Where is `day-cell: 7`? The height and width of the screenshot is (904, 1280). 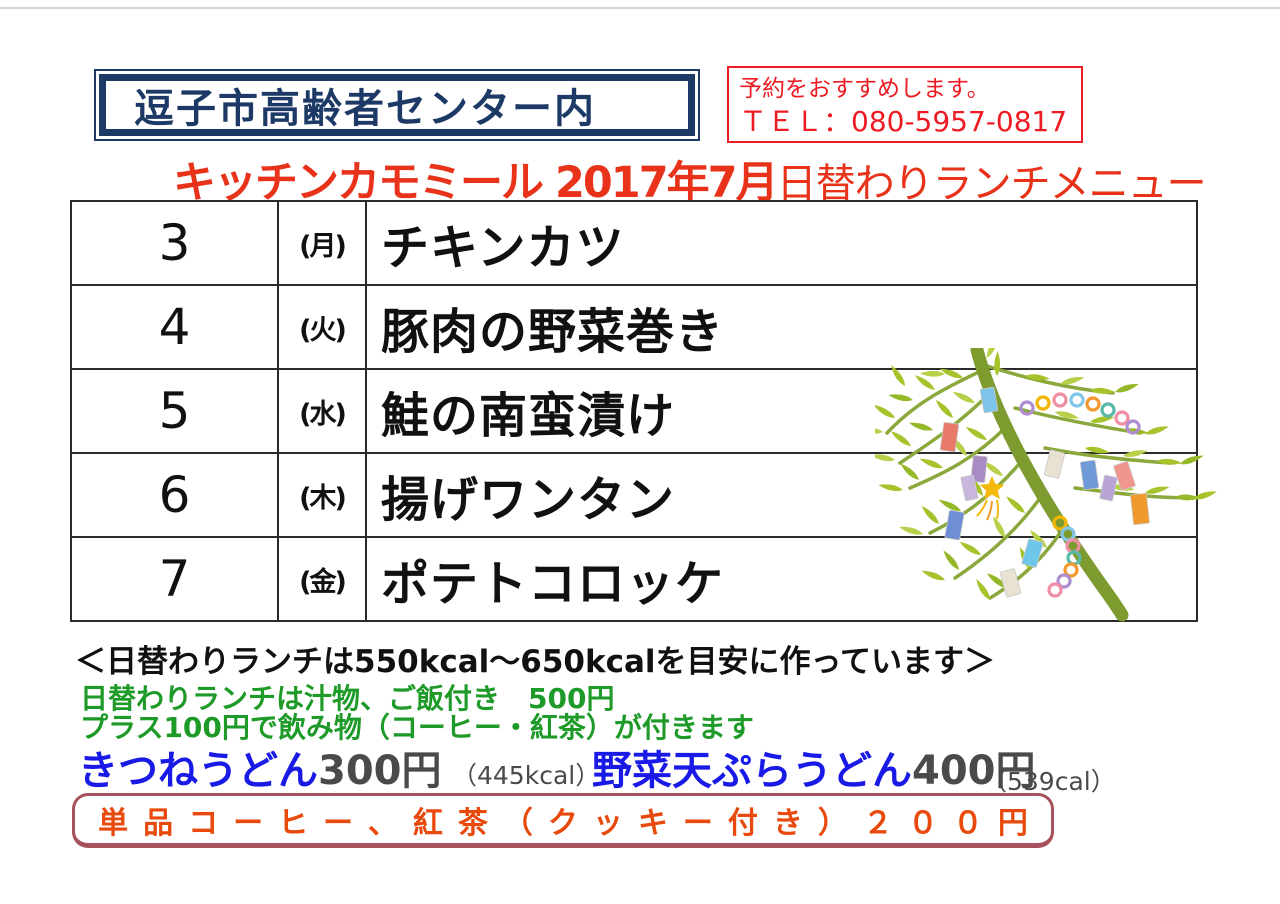 day-cell: 7 is located at coordinates (174, 579).